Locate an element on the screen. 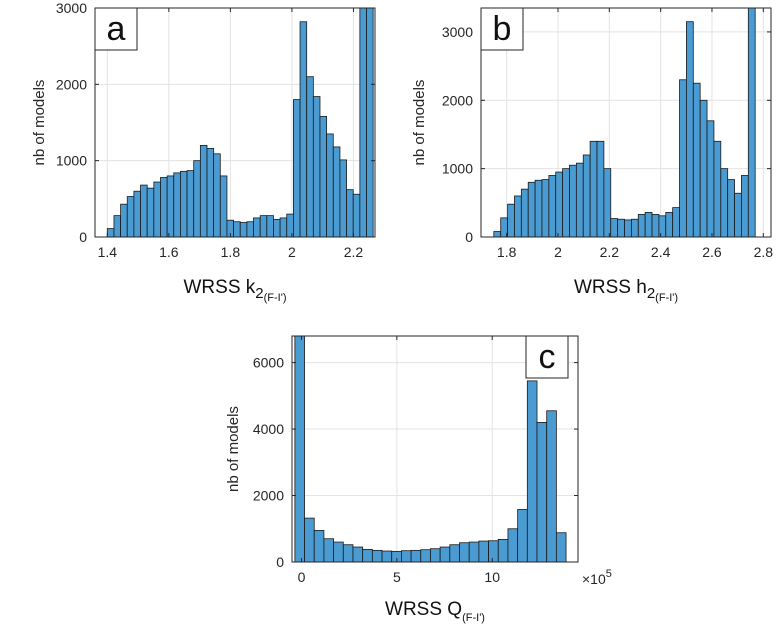  panel-a-letter-box is located at coordinates (116, 29).